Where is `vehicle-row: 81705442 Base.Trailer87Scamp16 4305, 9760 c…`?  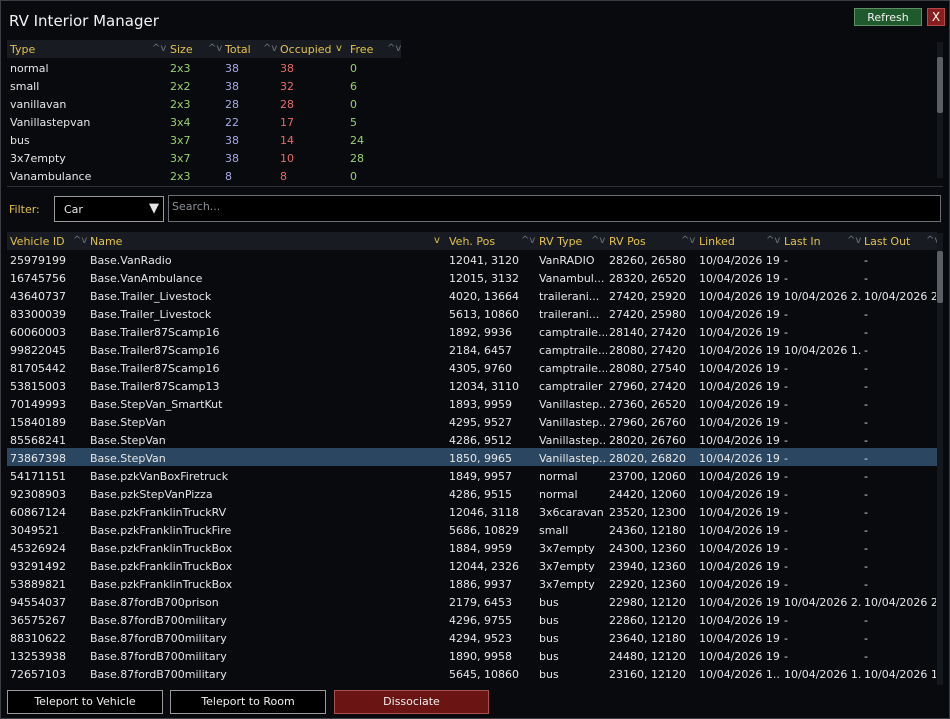
vehicle-row: 81705442 Base.Trailer87Scamp16 4305, 9760 c… is located at coordinates (471, 368).